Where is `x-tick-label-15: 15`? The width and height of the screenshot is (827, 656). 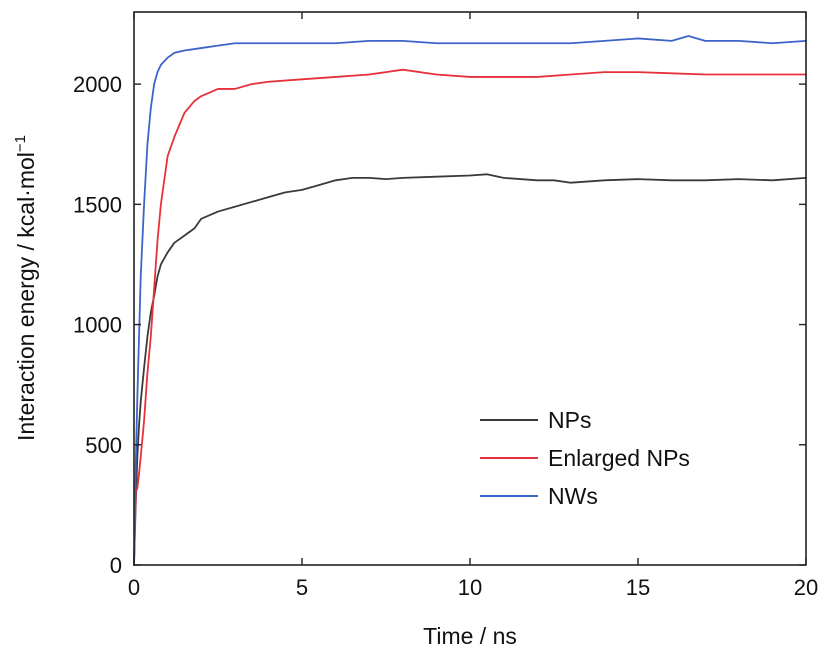 x-tick-label-15: 15 is located at coordinates (638, 587).